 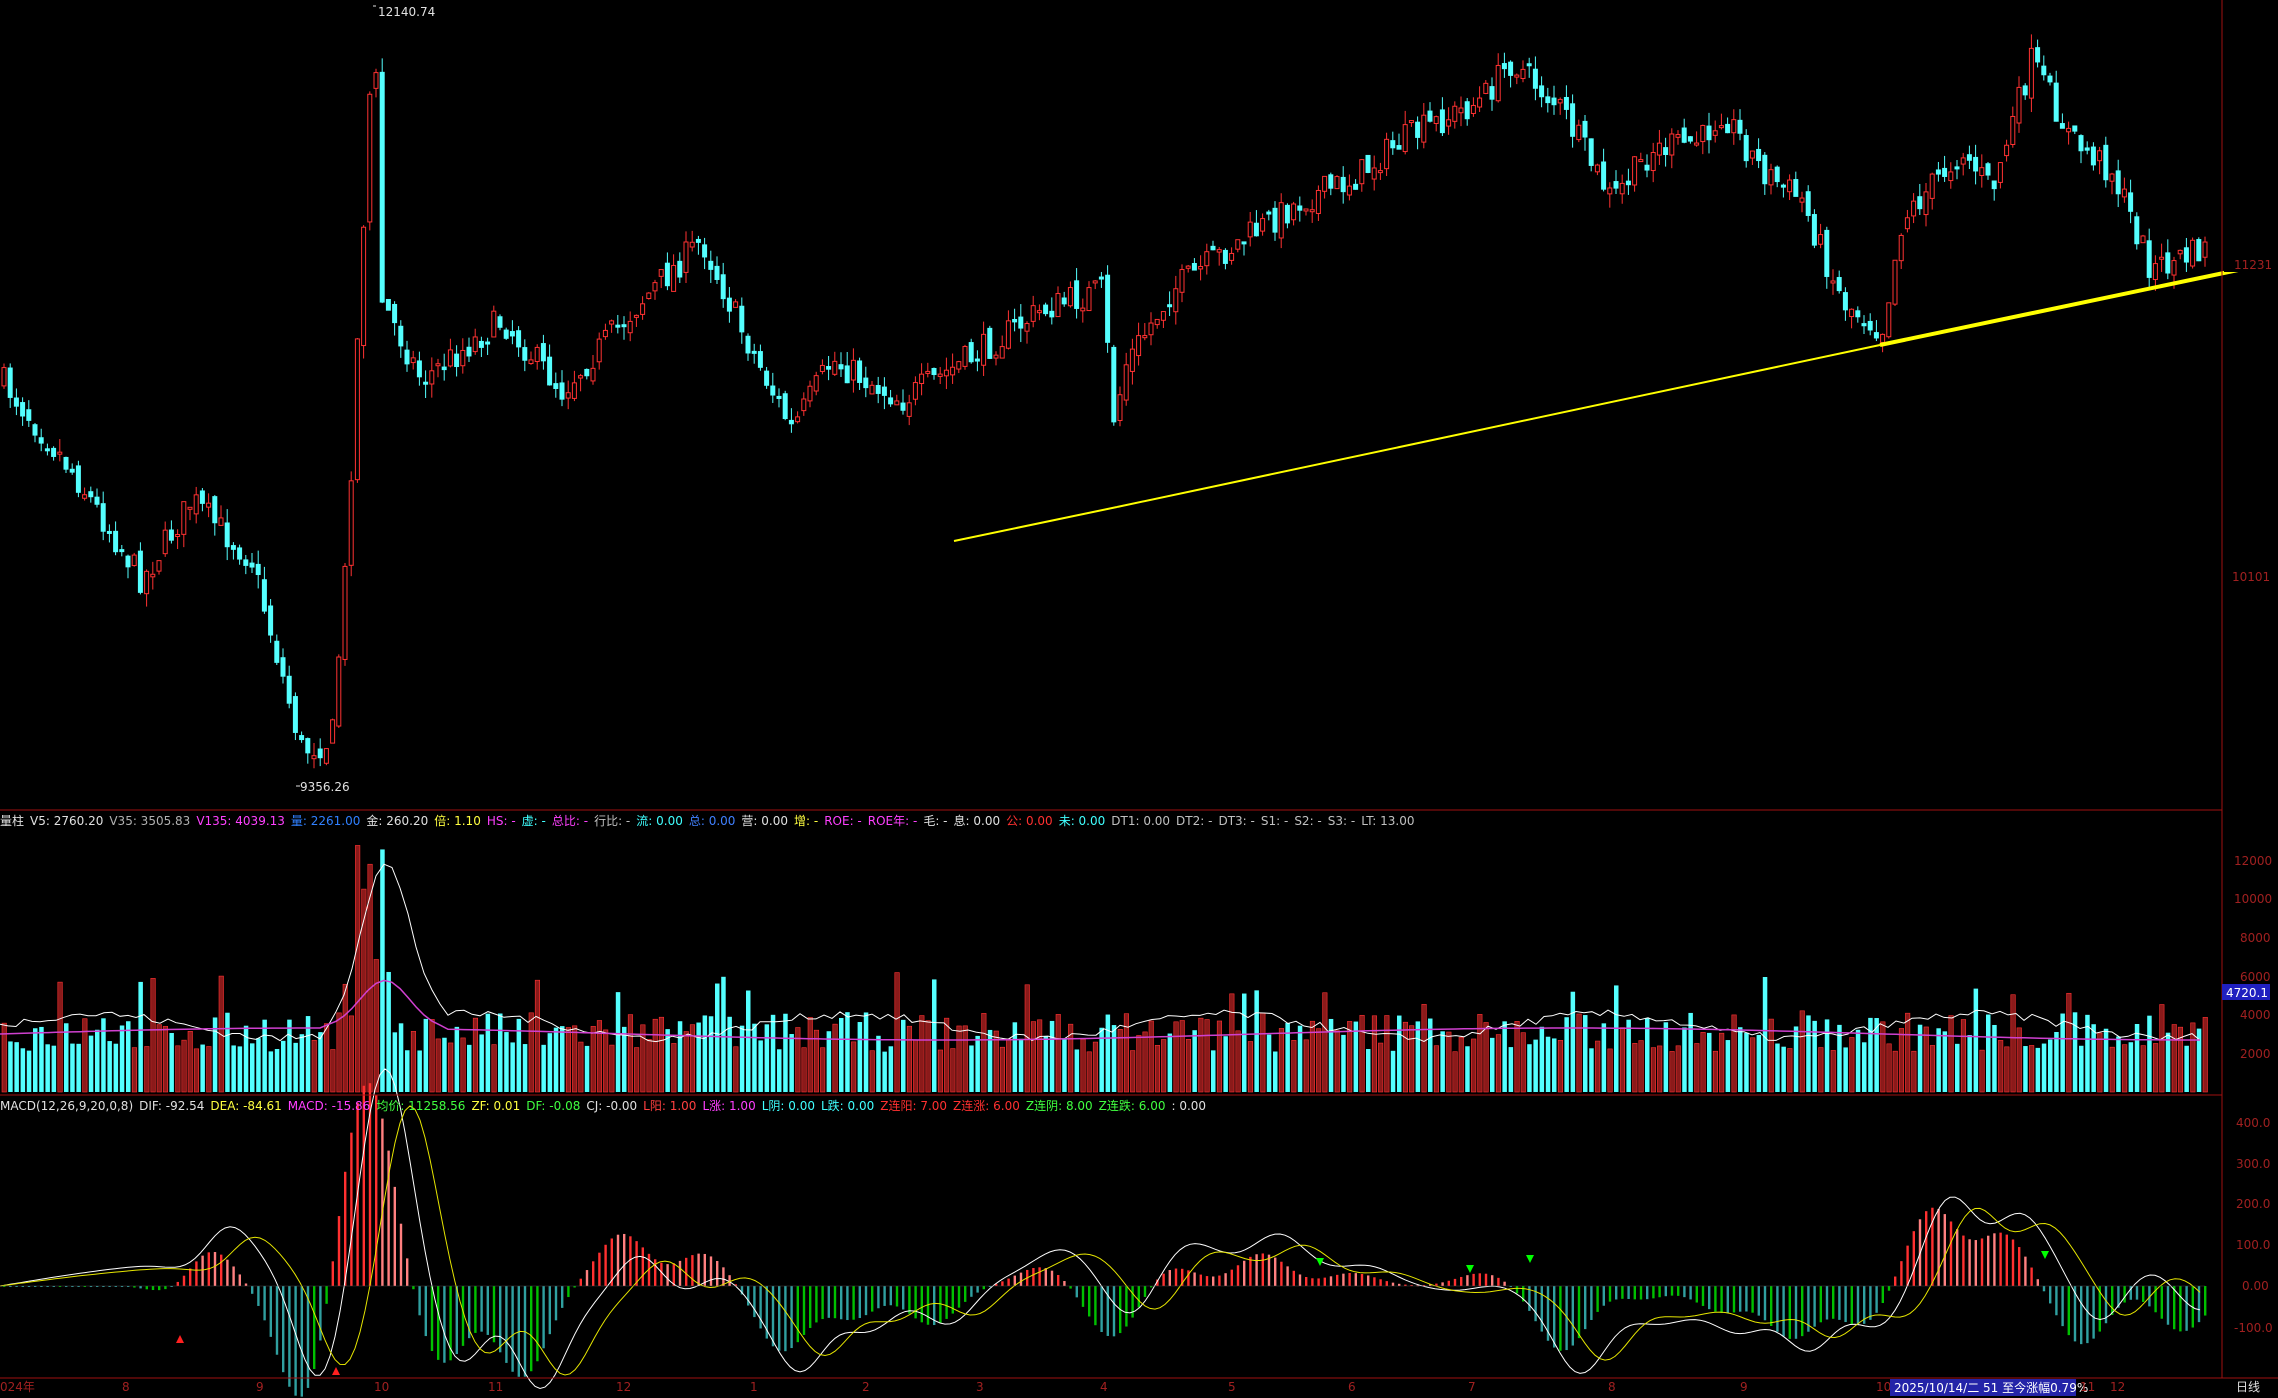 What do you see at coordinates (2253, 861) in the screenshot?
I see `volume-tick-label: 12000` at bounding box center [2253, 861].